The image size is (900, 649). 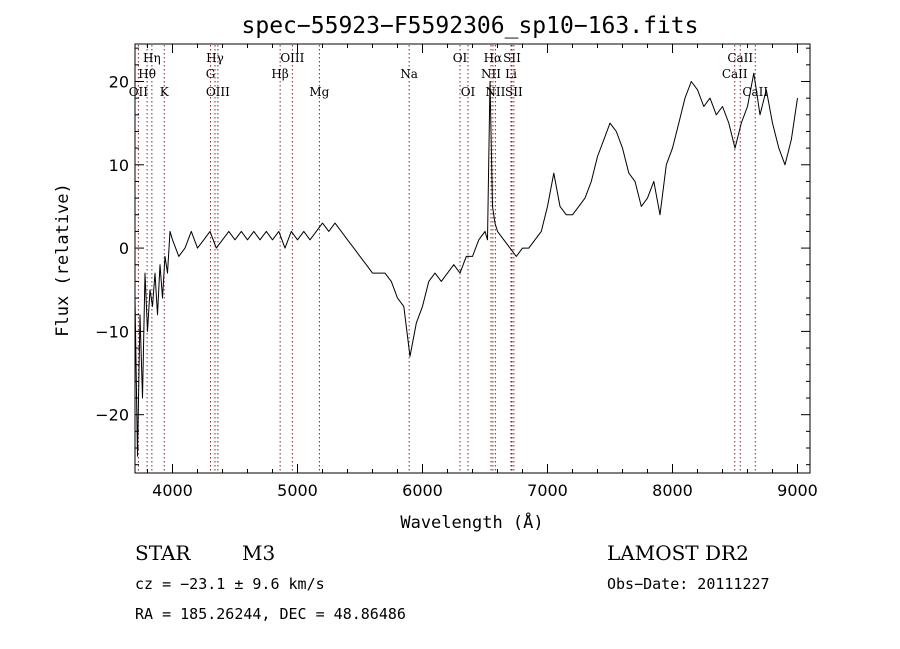 I want to click on line-label-16: Li, so click(x=511, y=74).